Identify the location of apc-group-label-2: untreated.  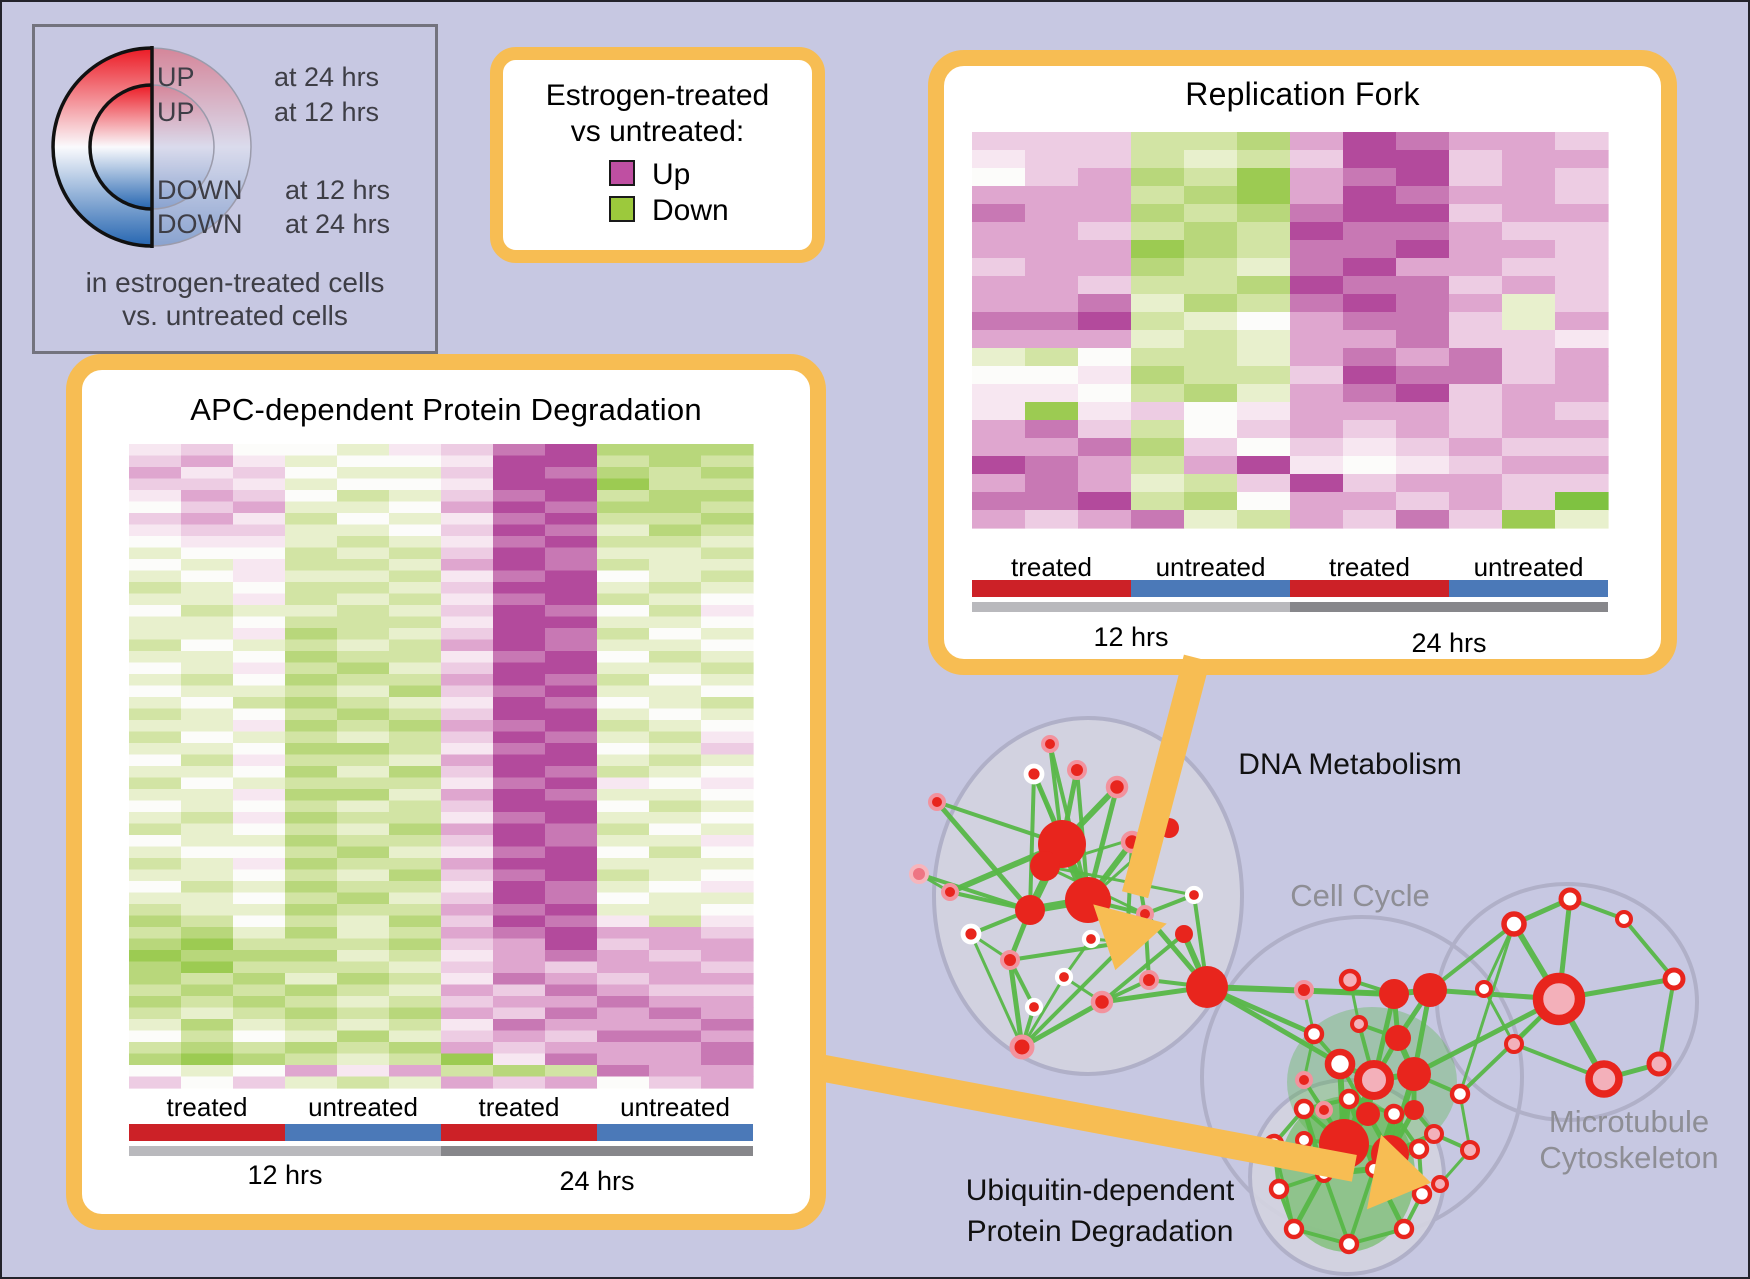
(363, 1107).